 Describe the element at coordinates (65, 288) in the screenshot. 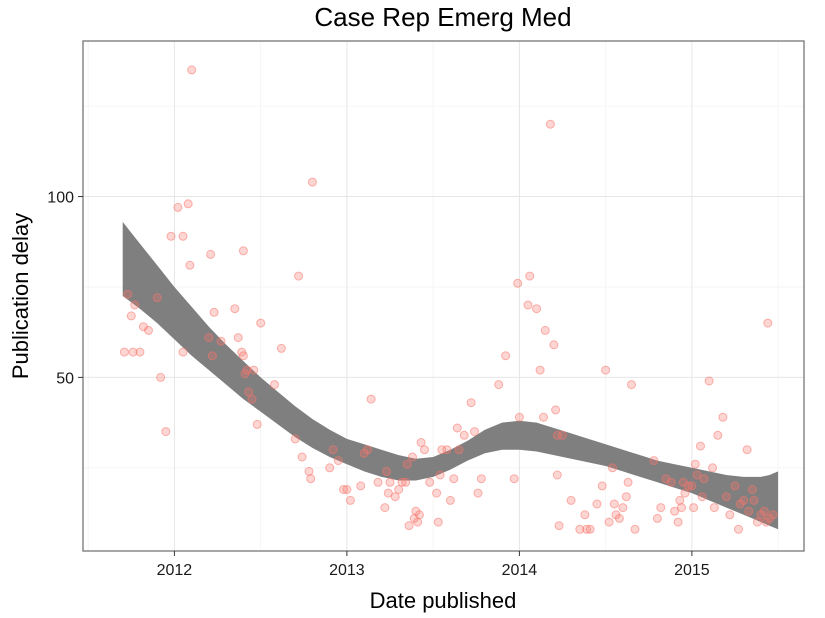

I see `y-axis-ticks: 50 100` at that location.